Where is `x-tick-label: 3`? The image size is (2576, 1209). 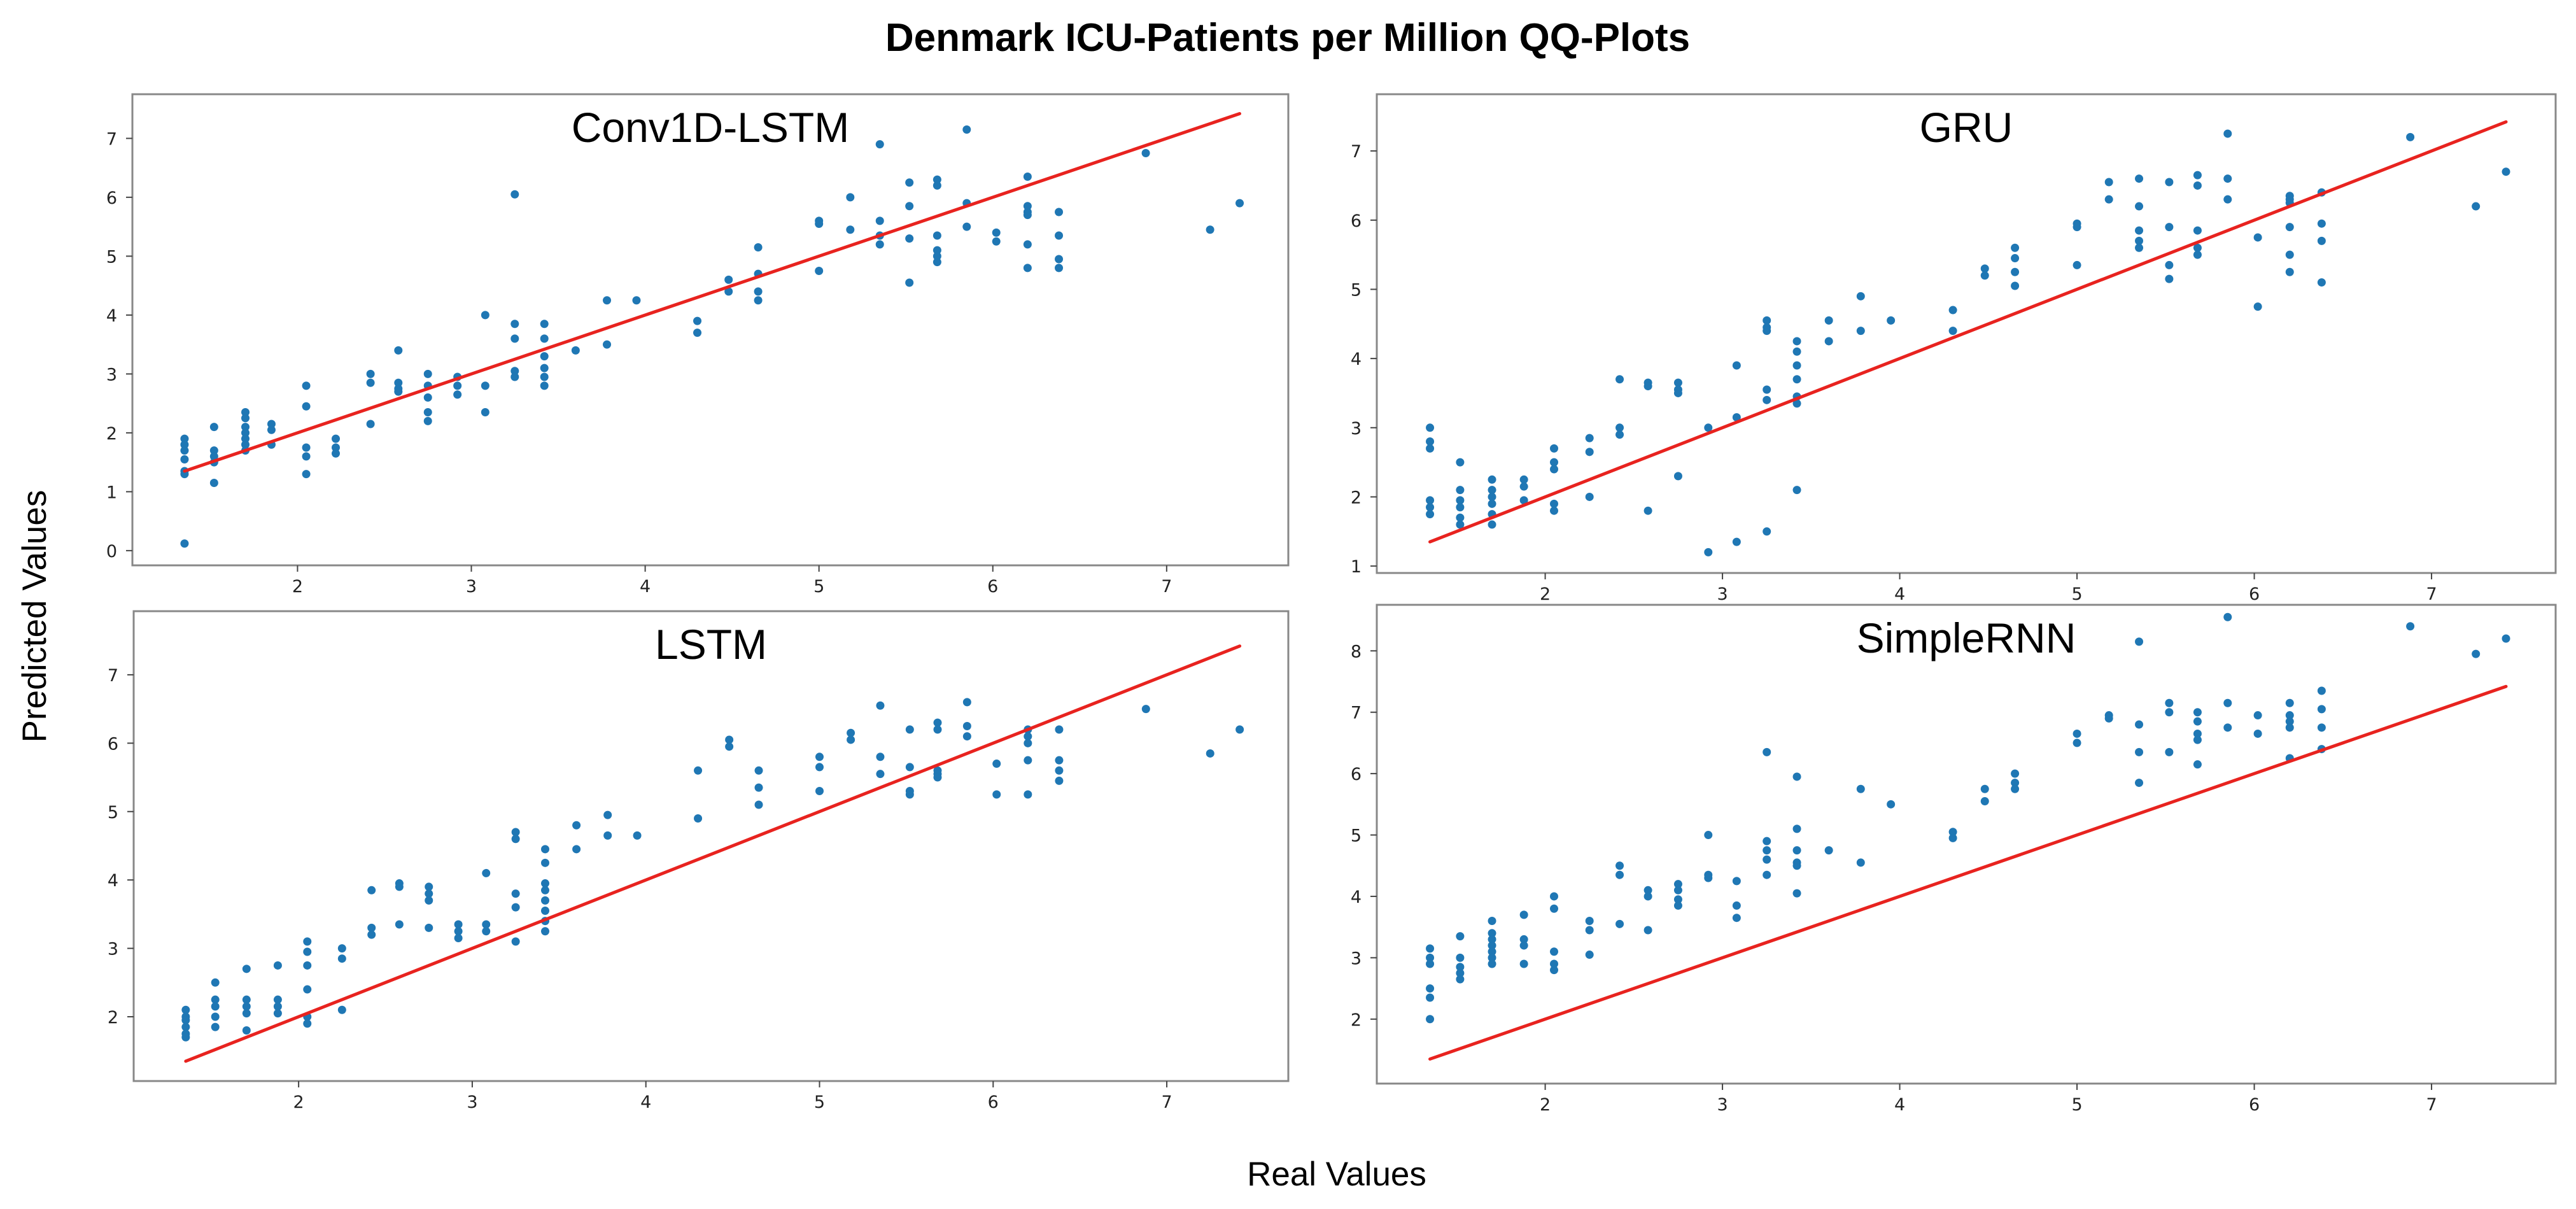
x-tick-label: 3 is located at coordinates (1723, 594).